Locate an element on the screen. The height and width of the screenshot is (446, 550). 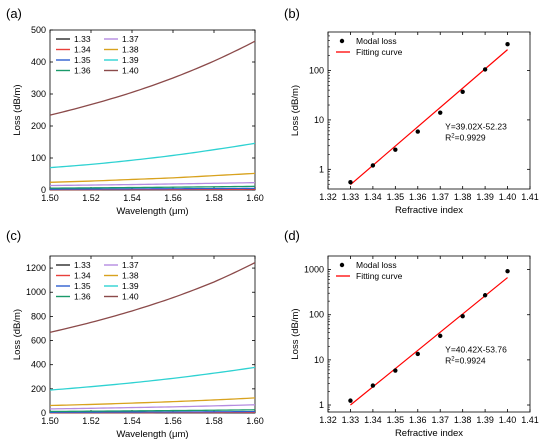
fit-r-squared: R2=0.9924 is located at coordinates (465, 361).